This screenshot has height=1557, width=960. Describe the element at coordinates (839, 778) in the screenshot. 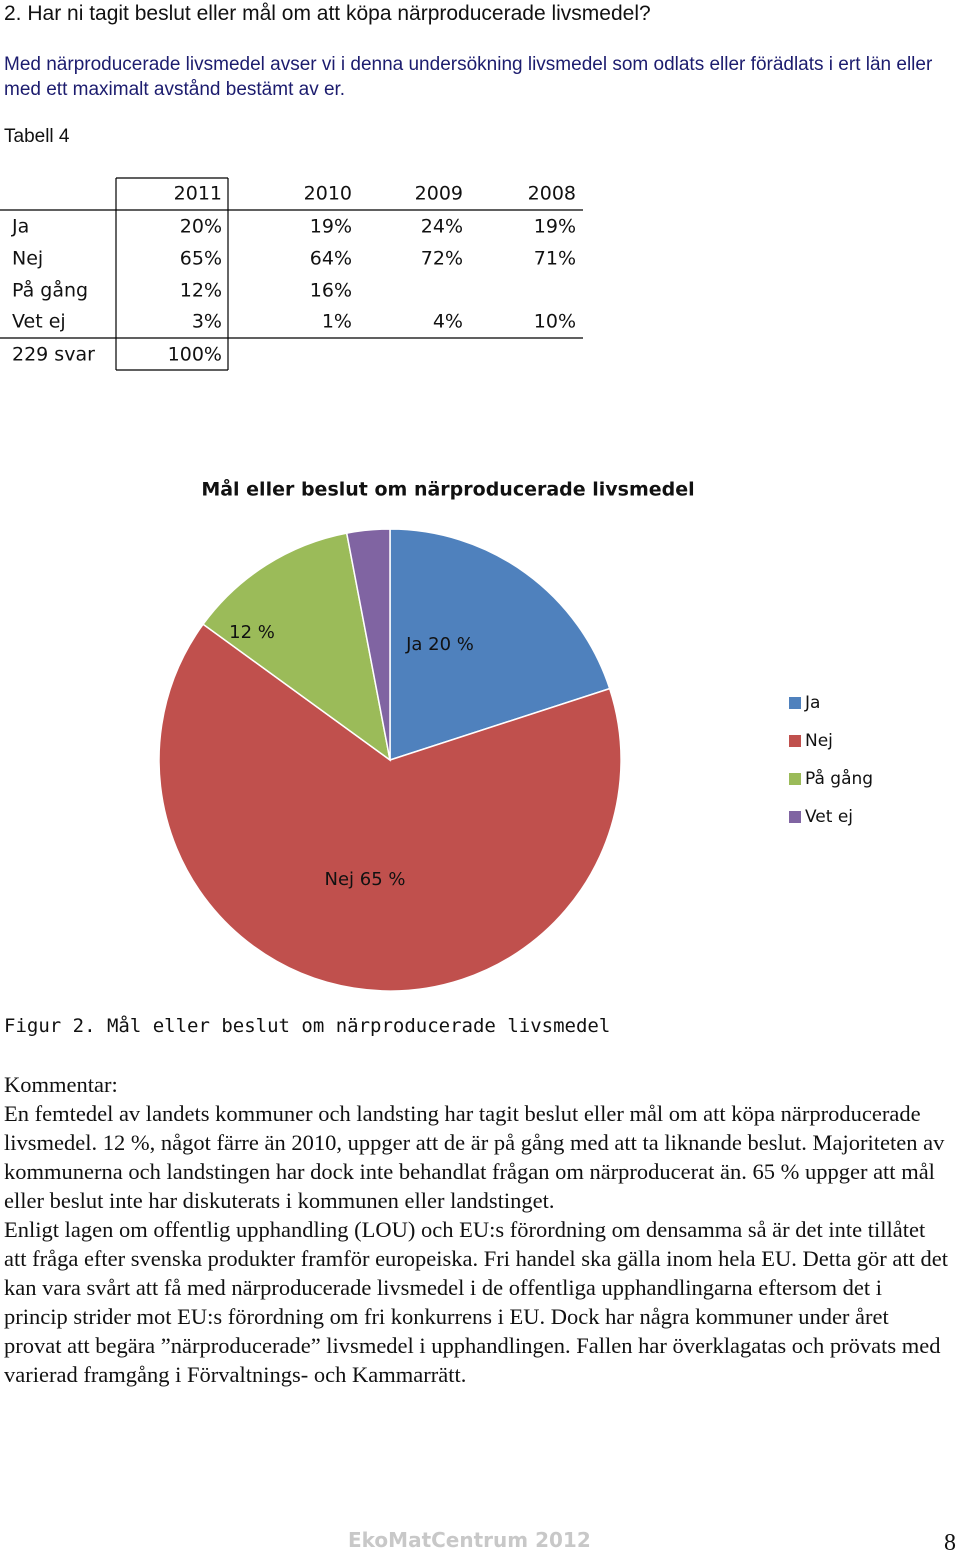

I see `legend-label: På gång` at that location.